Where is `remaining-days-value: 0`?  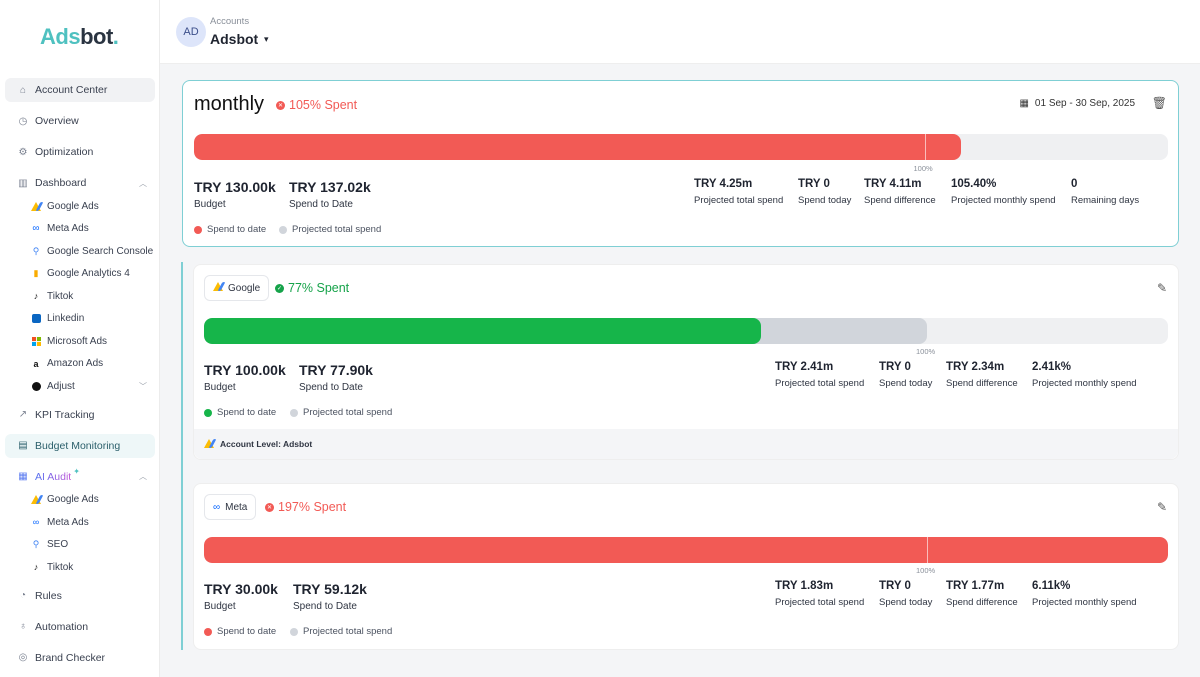 remaining-days-value: 0 is located at coordinates (1074, 184).